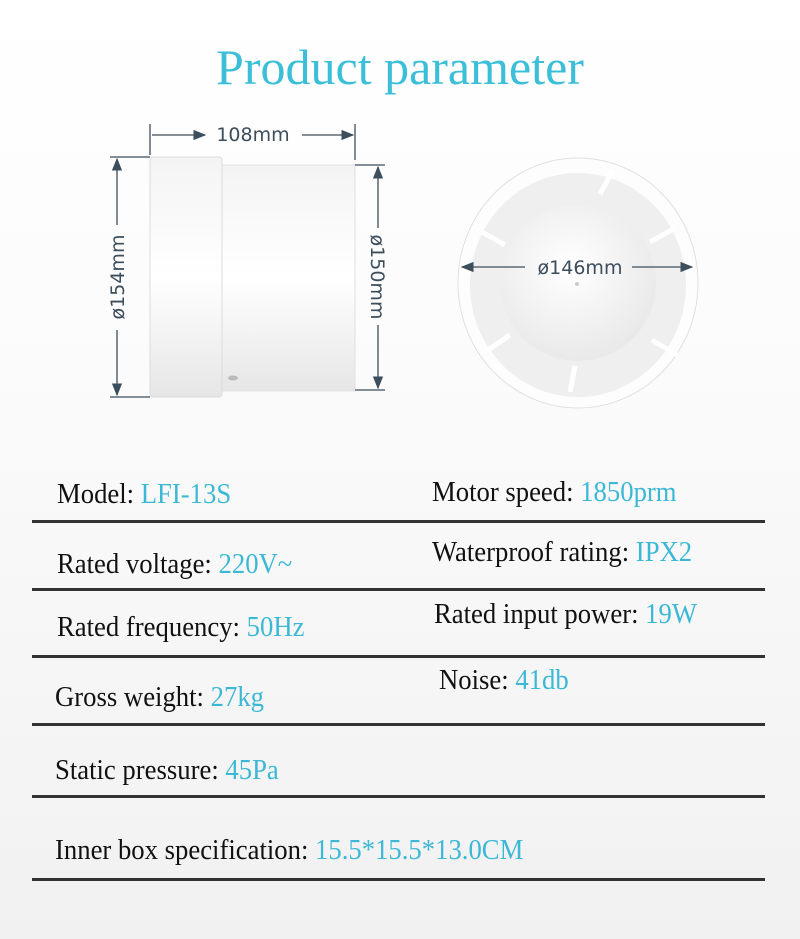  What do you see at coordinates (275, 627) in the screenshot?
I see `spec-value: 50Hz` at bounding box center [275, 627].